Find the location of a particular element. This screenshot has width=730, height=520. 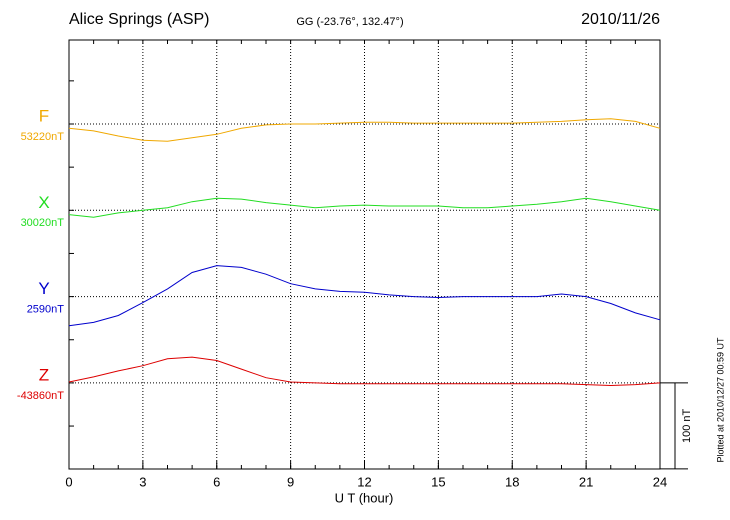

baseline-label: 30020nT is located at coordinates (43, 223).